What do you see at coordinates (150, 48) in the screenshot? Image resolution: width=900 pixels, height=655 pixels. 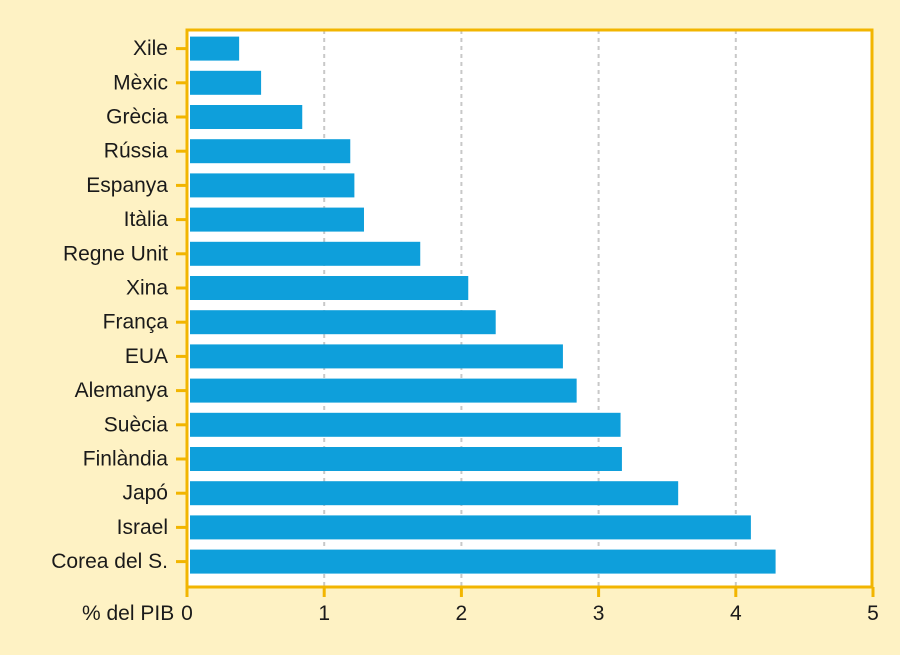 I see `category-label-0: Xile` at bounding box center [150, 48].